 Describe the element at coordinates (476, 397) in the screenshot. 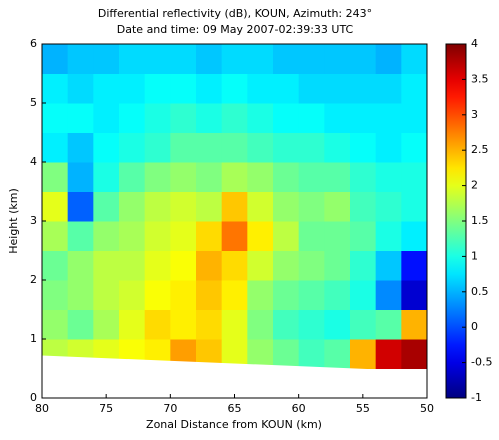

I see `colorbar-tick-label: -1` at that location.